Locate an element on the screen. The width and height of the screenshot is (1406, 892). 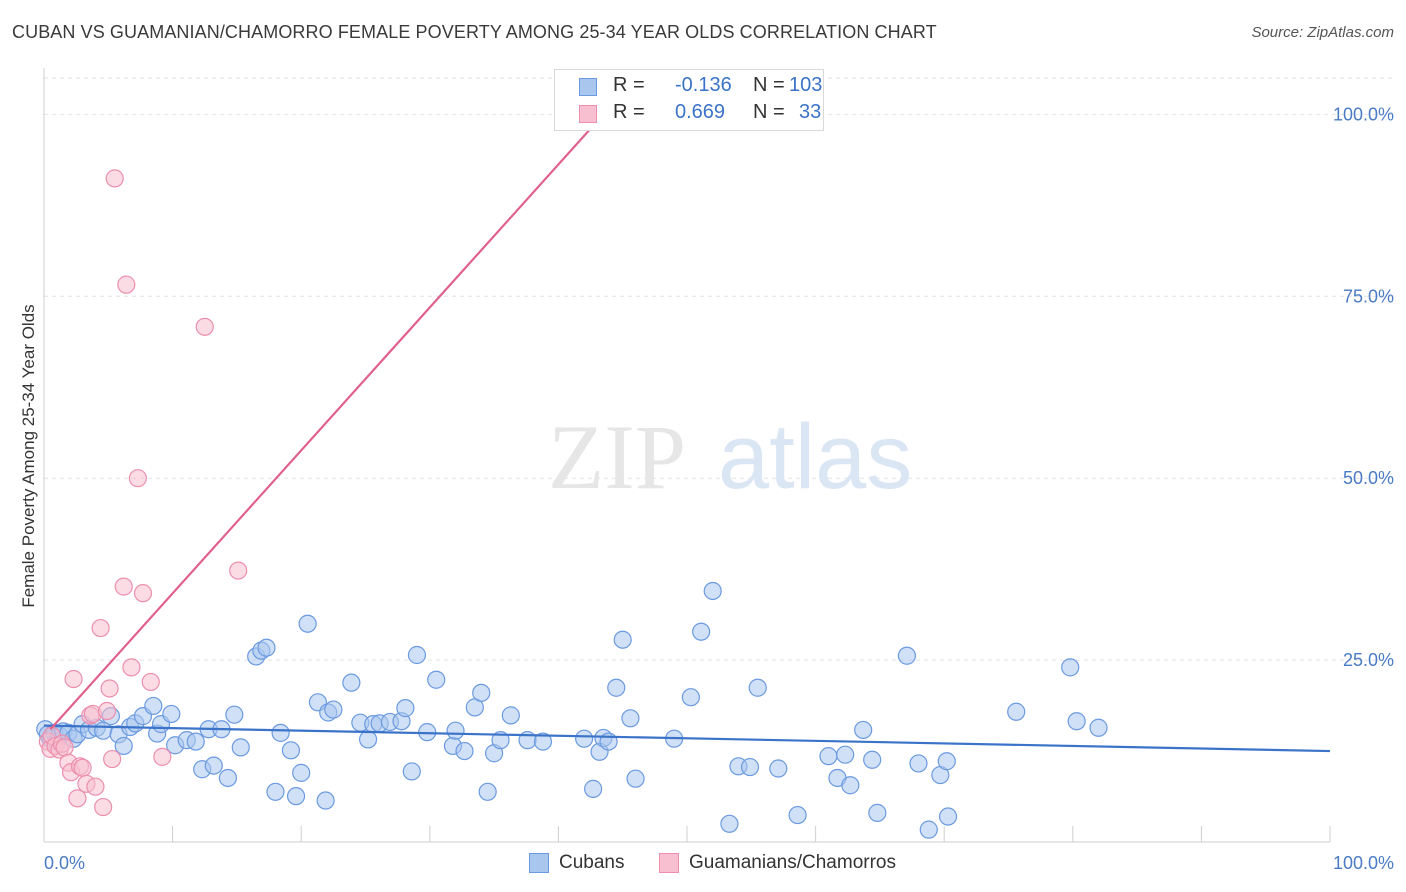
x-tick-labels: 0.0% 100.0% is located at coordinates (719, 863).